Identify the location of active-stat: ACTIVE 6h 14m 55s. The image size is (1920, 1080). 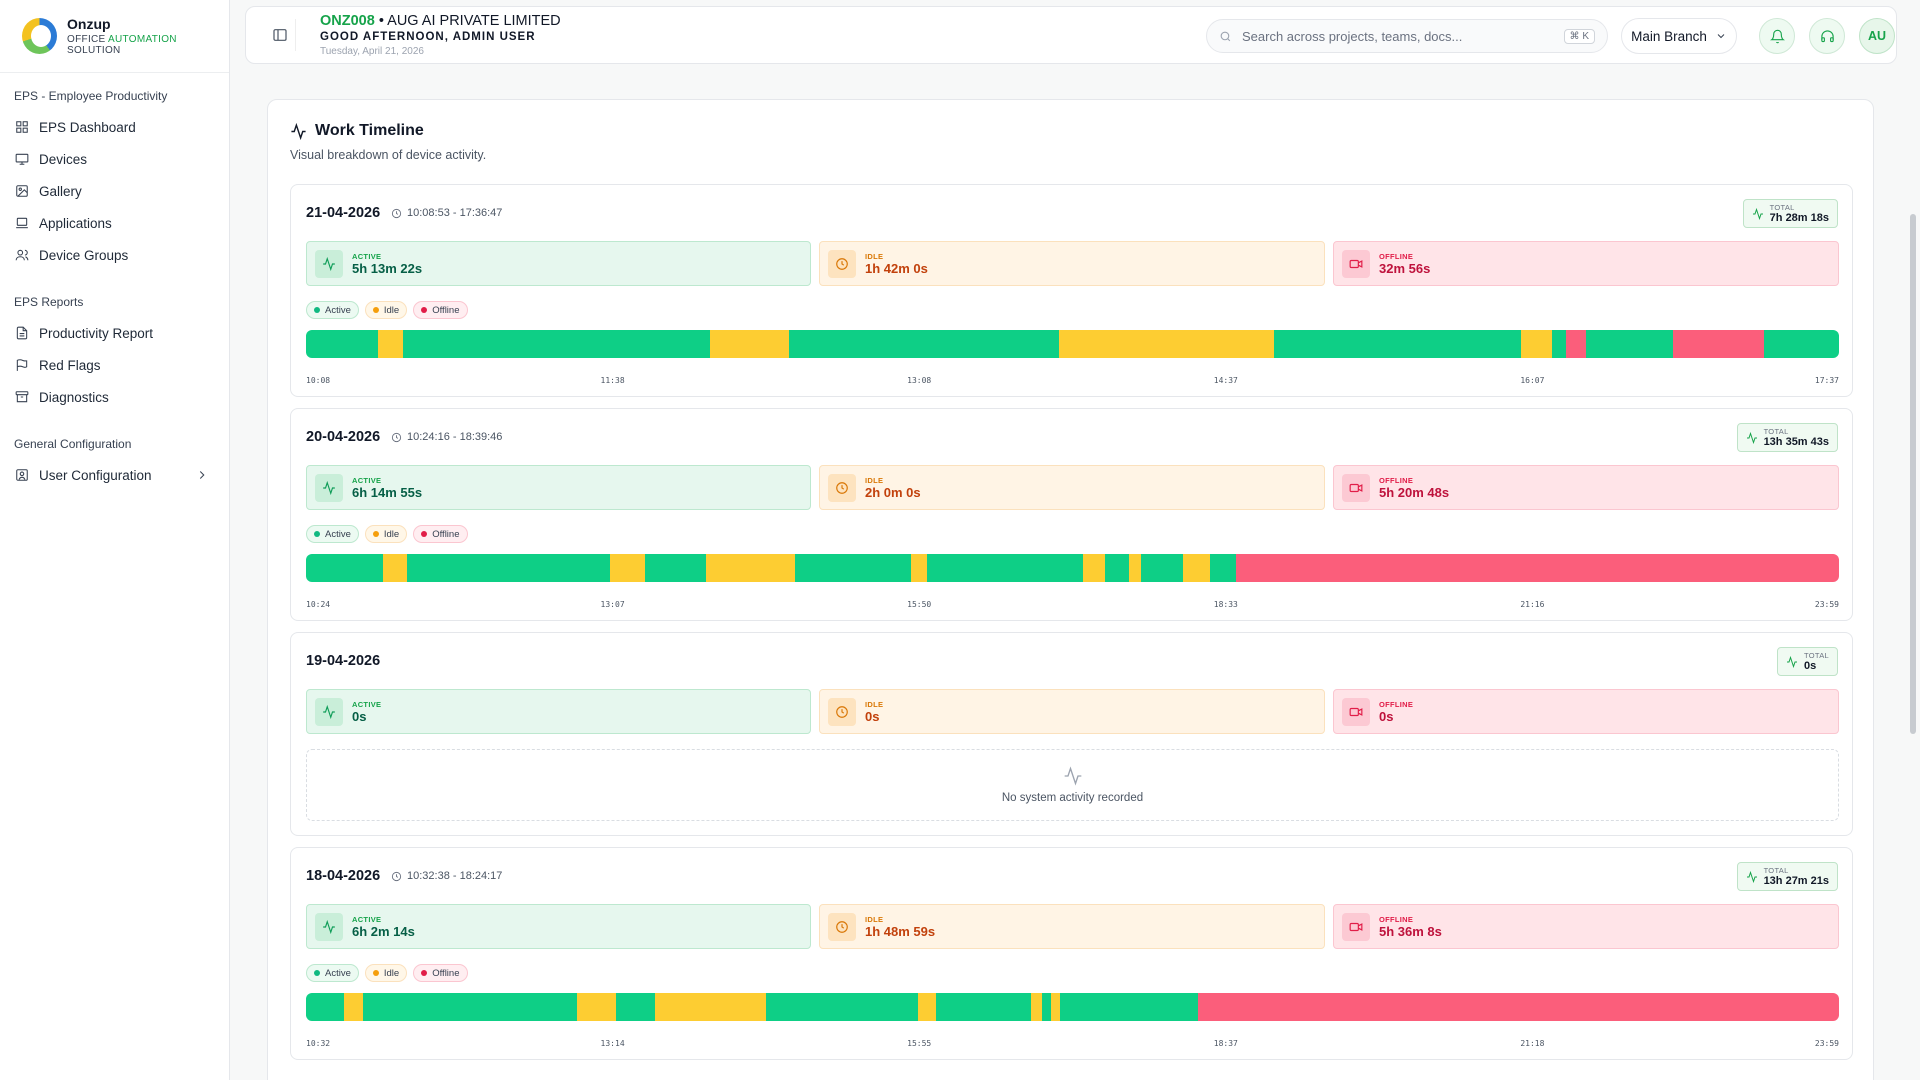
(558, 487).